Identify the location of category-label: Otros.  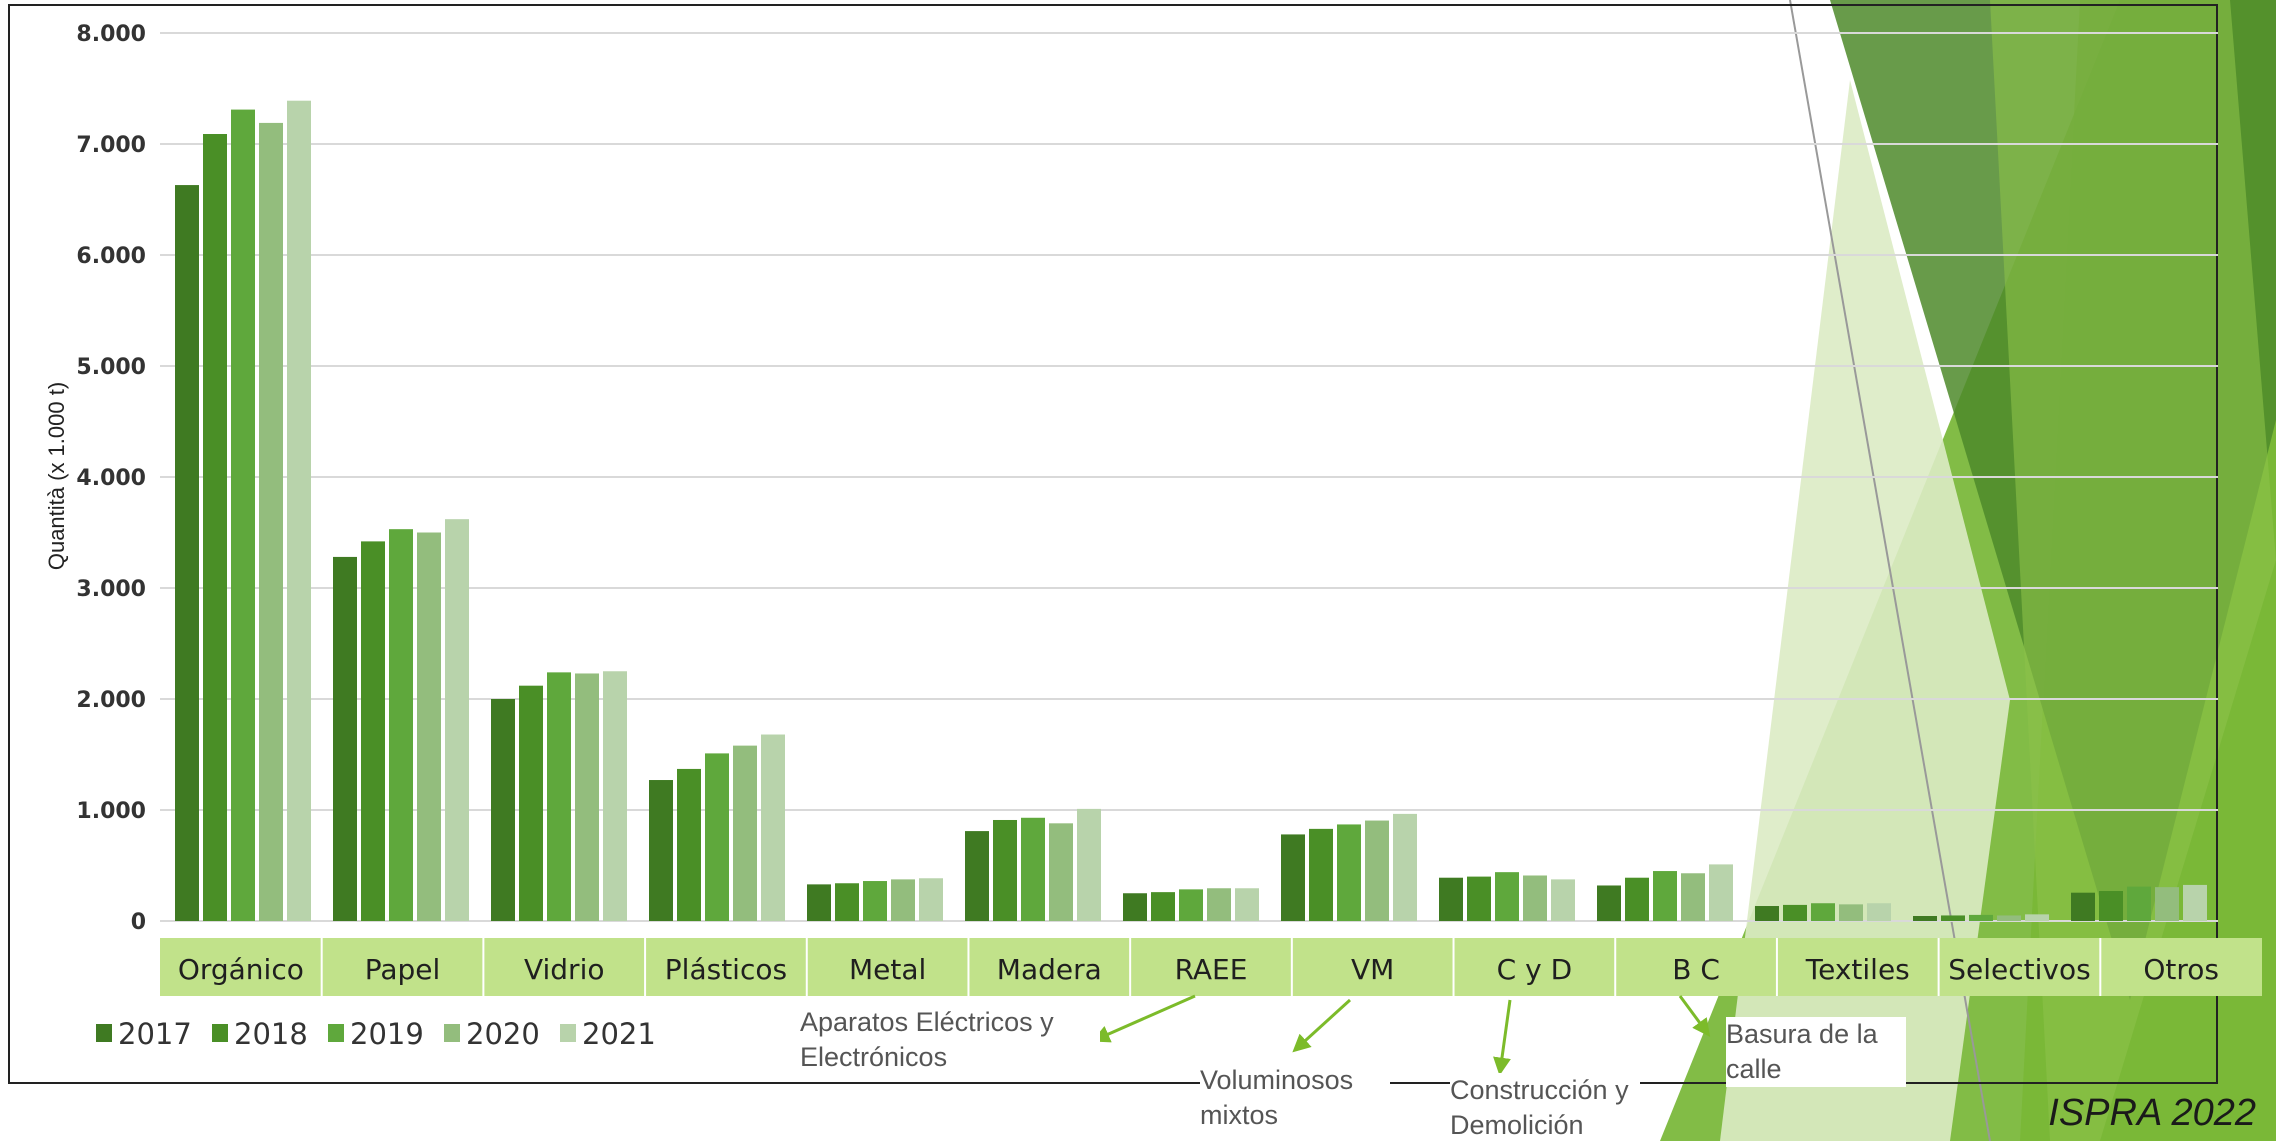
(2181, 969).